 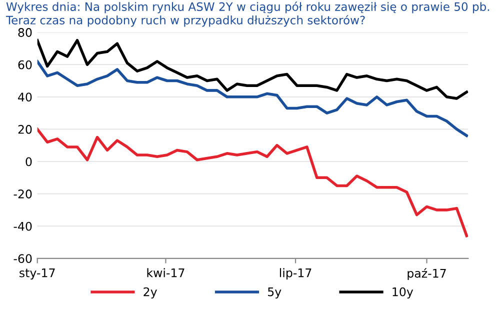 I want to click on y-tick-label: -40, so click(x=23, y=226).